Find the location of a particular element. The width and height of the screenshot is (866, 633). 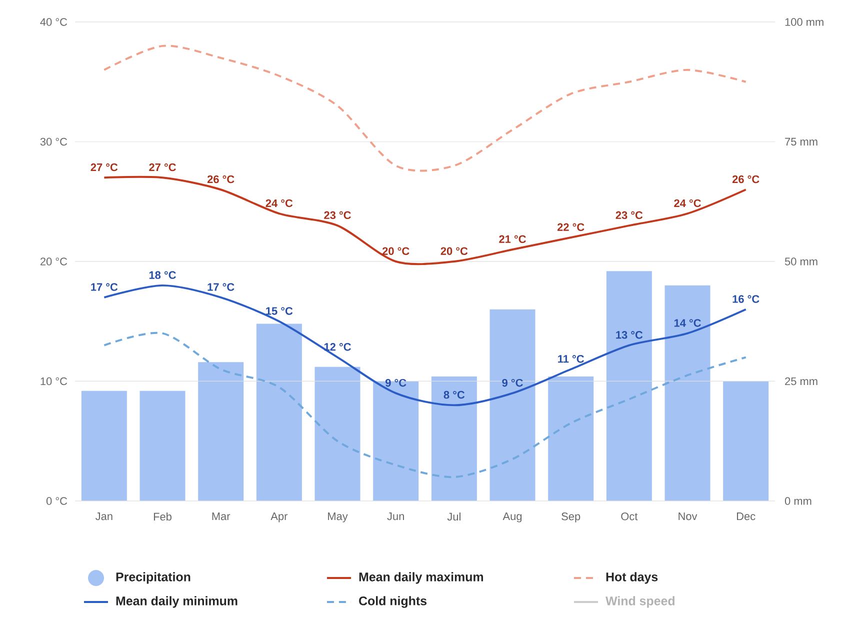

data-label: 16 °C is located at coordinates (746, 299).